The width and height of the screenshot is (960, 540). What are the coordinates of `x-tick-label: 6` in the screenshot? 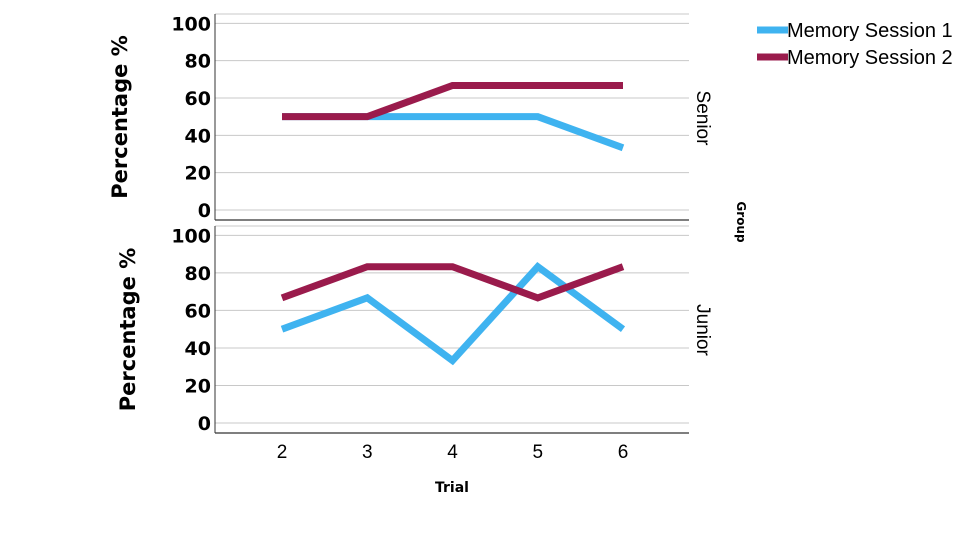 It's located at (623, 452).